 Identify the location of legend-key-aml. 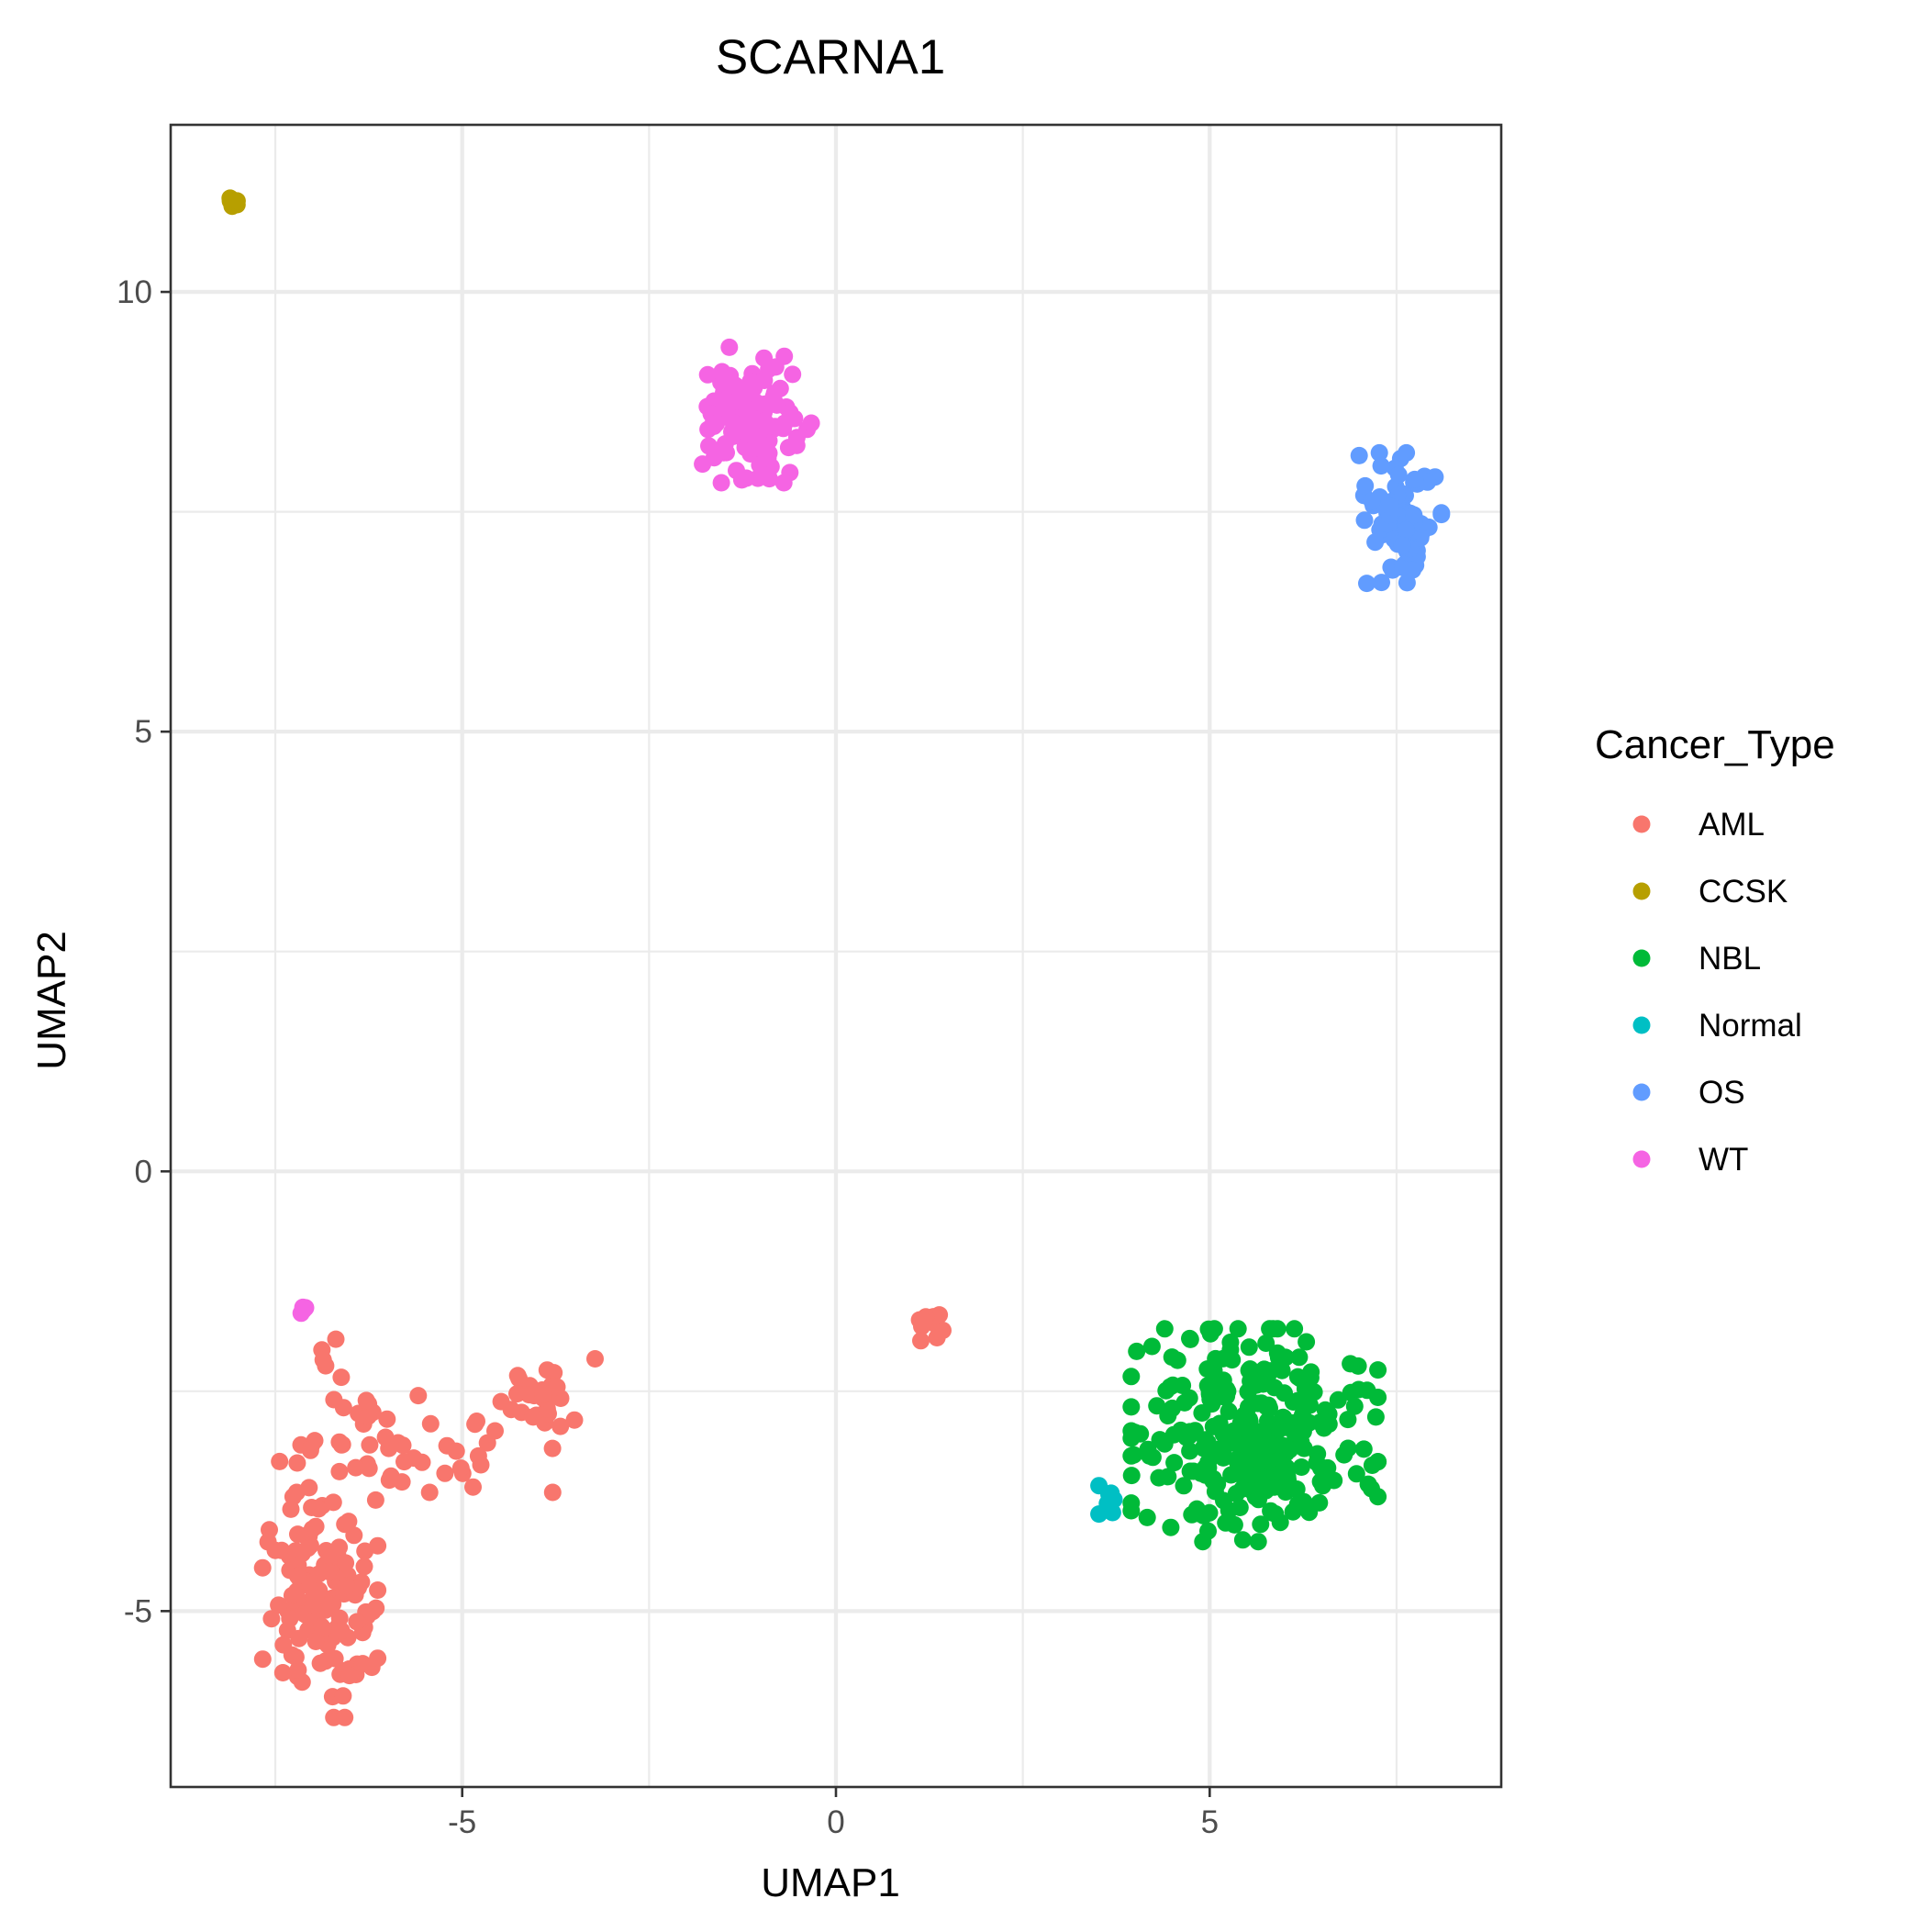
(1641, 824).